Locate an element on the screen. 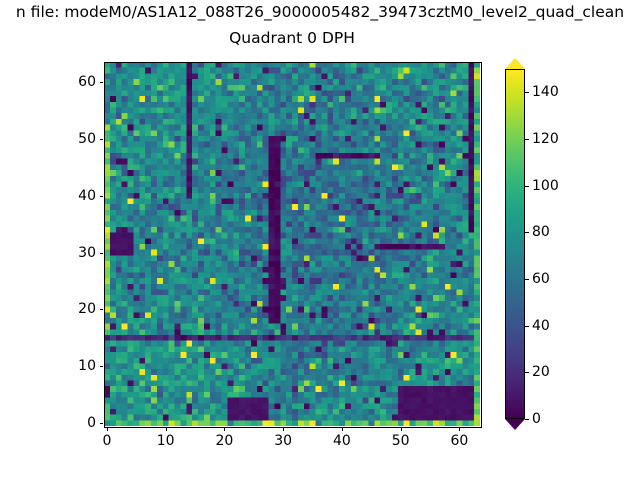 Image resolution: width=640 pixels, height=480 pixels. x-tick-label: 50 is located at coordinates (400, 441).